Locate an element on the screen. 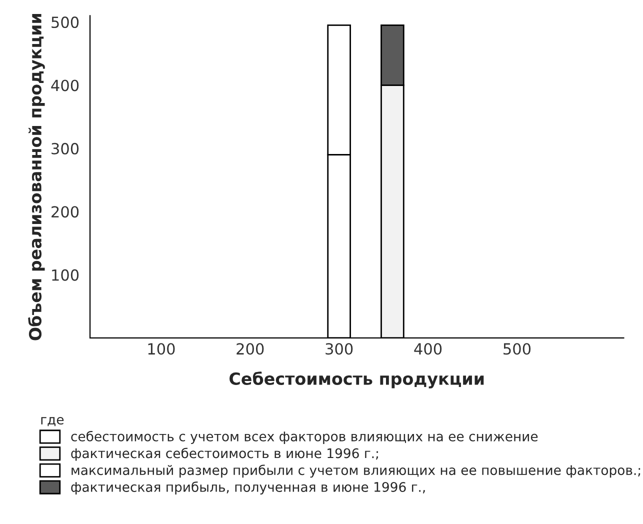 This screenshot has width=643, height=524. x-tick-label: 500 is located at coordinates (517, 349).